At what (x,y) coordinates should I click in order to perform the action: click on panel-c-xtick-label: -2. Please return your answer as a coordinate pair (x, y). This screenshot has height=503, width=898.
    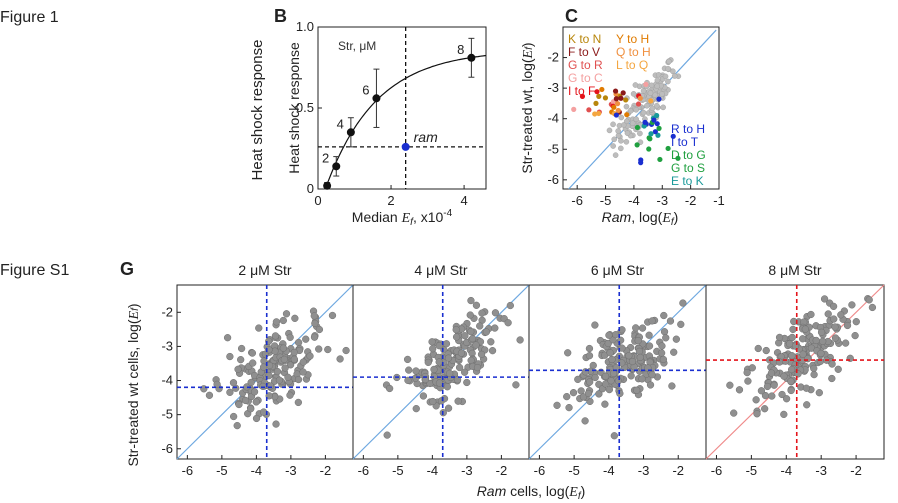
    Looking at the image, I should click on (691, 200).